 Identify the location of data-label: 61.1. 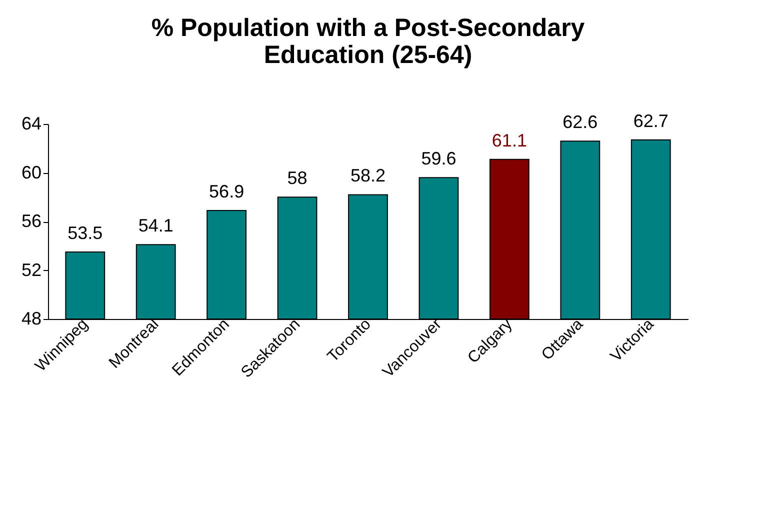
(509, 140).